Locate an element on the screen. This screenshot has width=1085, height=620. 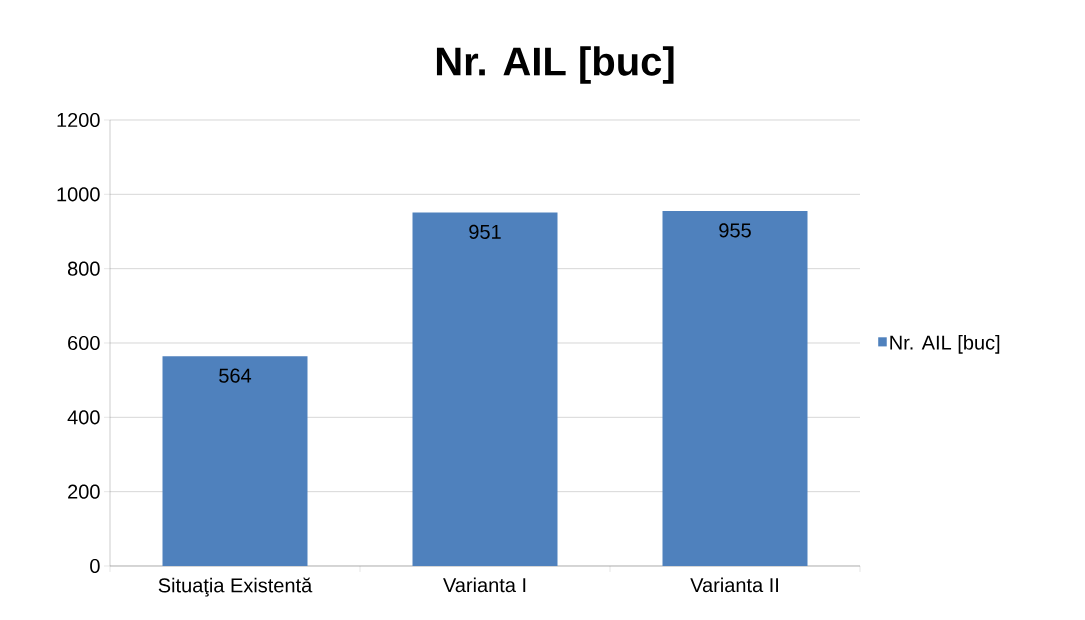
y-tick-label: 400 is located at coordinates (83, 417).